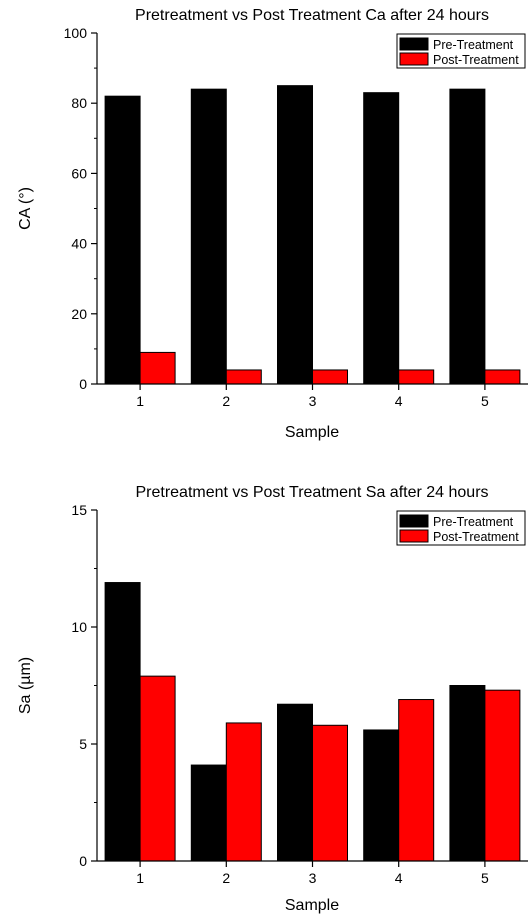 The width and height of the screenshot is (528, 916). Describe the element at coordinates (83, 744) in the screenshot. I see `y-tick-label: 5` at that location.